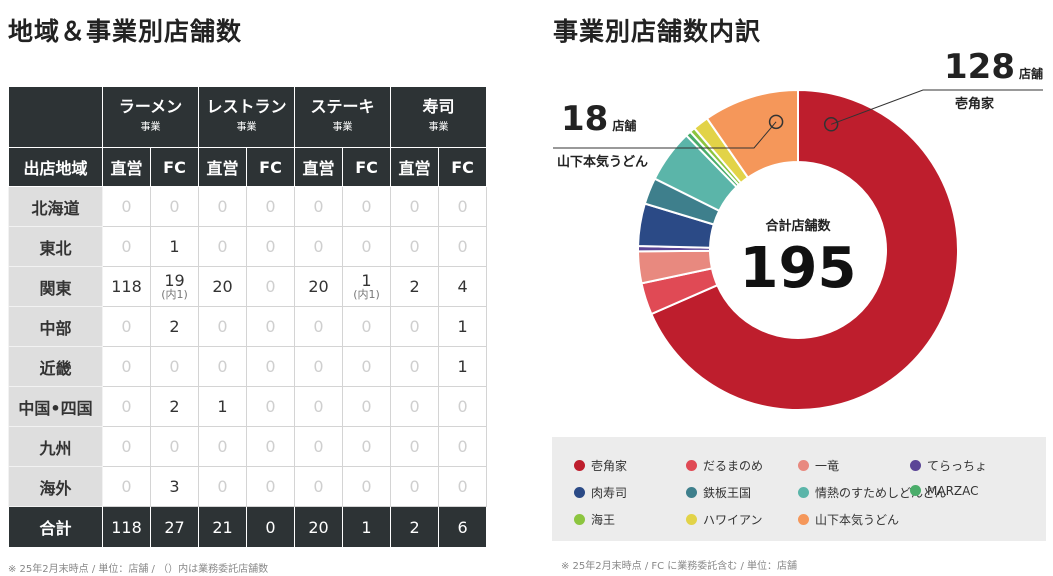 The image size is (1053, 576). I want to click on total-cell: 21, so click(222, 527).